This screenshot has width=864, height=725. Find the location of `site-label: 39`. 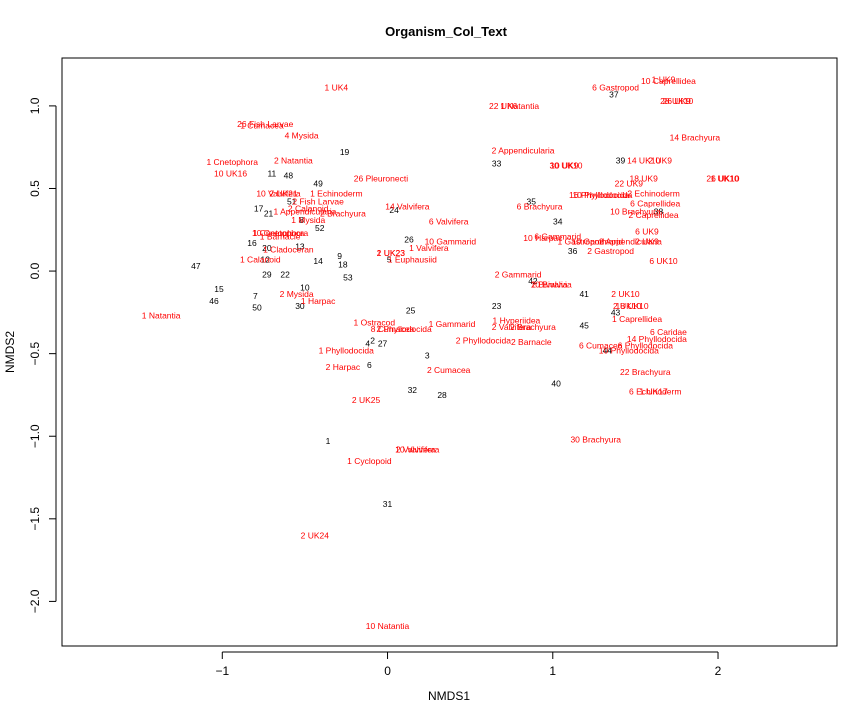

site-label: 39 is located at coordinates (621, 160).